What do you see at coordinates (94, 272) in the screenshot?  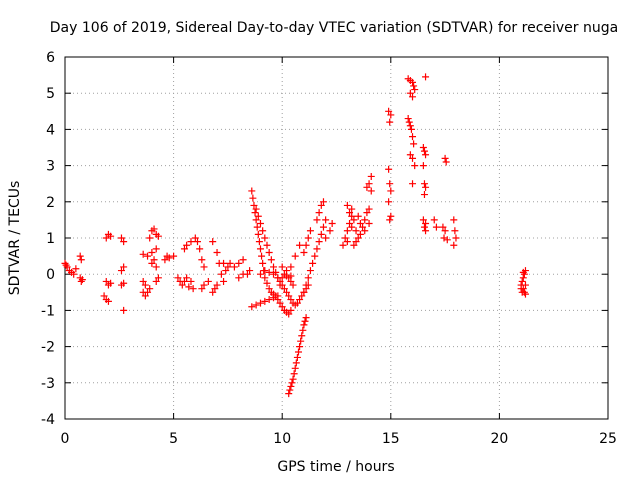 I see `series-early-tracks` at bounding box center [94, 272].